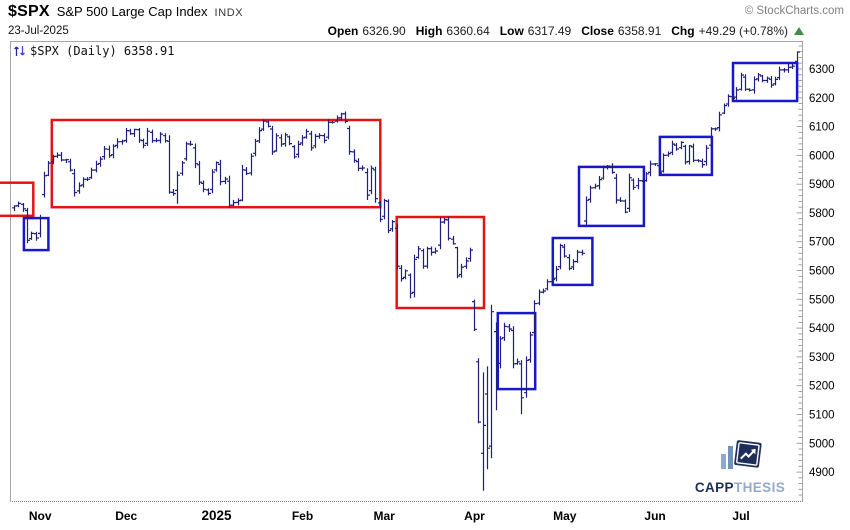  Describe the element at coordinates (822, 243) in the screenshot. I see `y-axis-label: 5700` at that location.